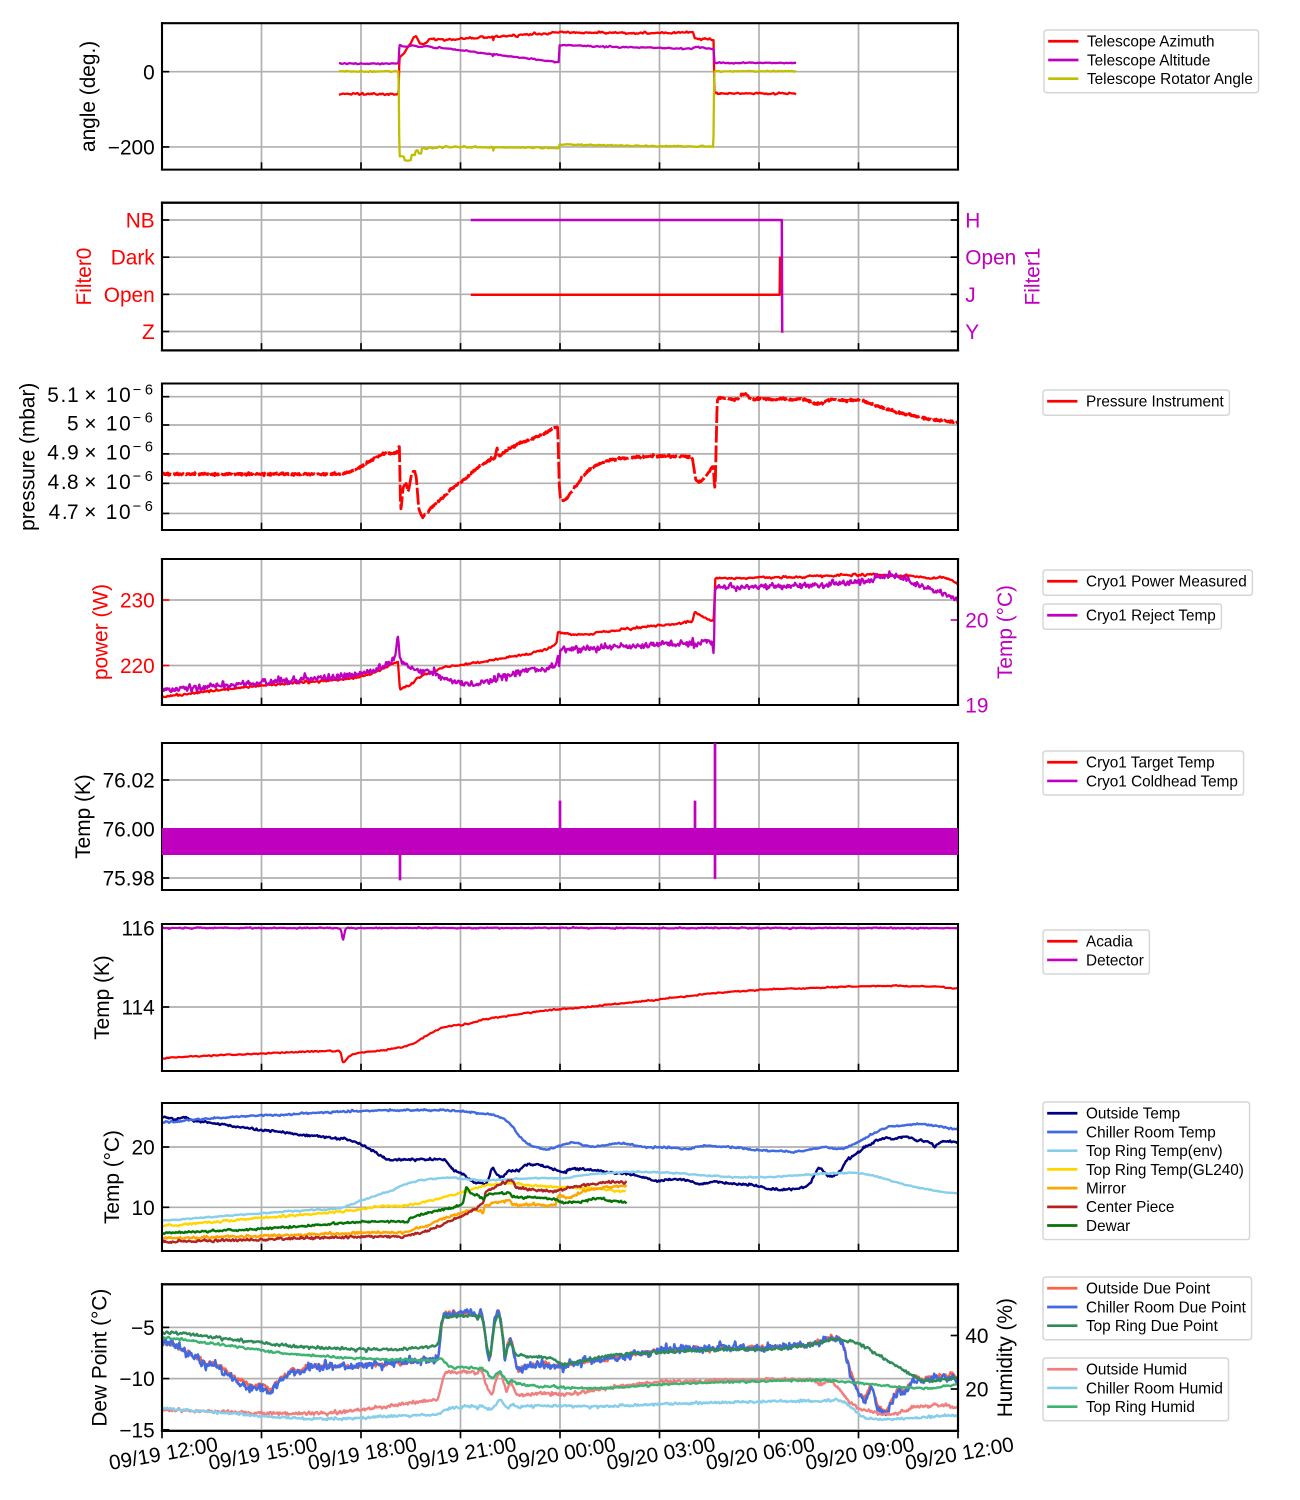 This screenshot has height=1500, width=1300. I want to click on svg-text: 230, so click(137, 601).